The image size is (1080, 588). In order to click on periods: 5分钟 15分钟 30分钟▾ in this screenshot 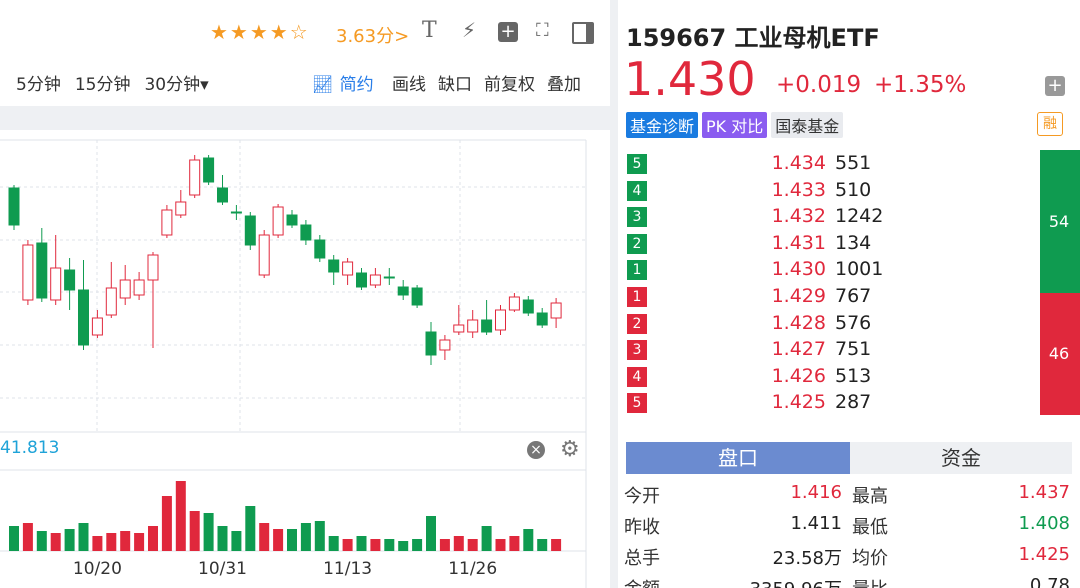, I will do `click(119, 82)`.